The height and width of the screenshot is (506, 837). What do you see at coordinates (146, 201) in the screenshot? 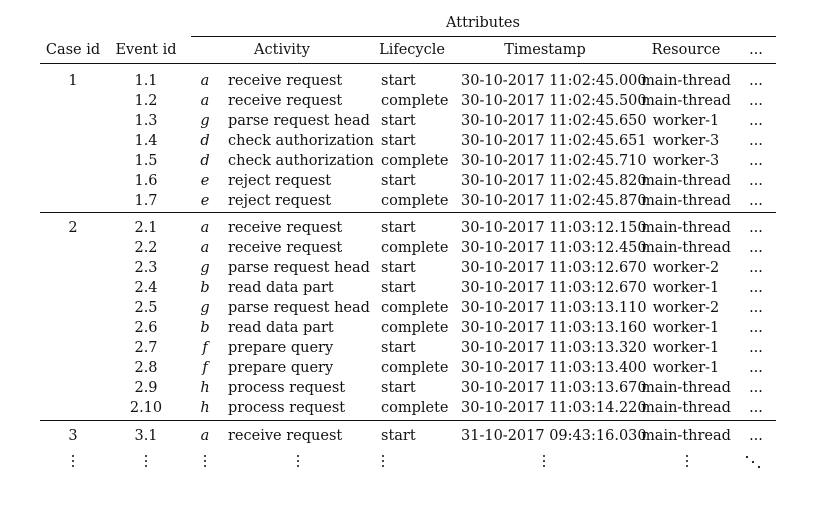
I see `event-id-cell: 1.7` at bounding box center [146, 201].